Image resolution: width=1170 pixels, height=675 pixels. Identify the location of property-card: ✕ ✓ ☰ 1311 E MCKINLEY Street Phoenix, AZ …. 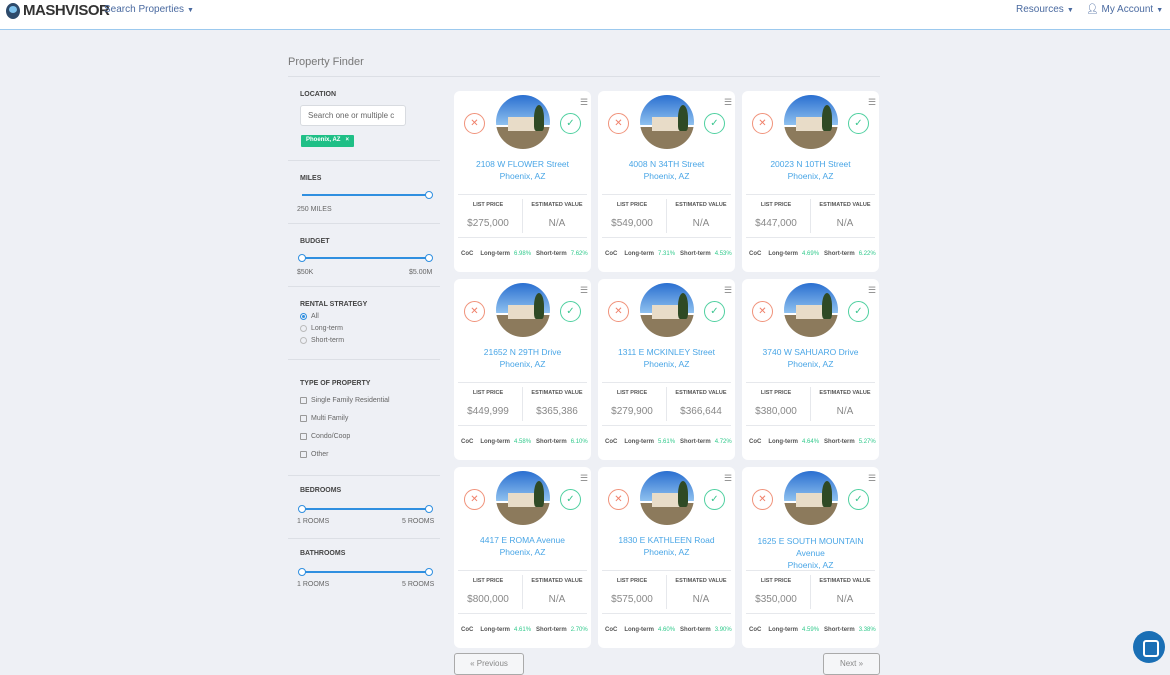
(666, 369).